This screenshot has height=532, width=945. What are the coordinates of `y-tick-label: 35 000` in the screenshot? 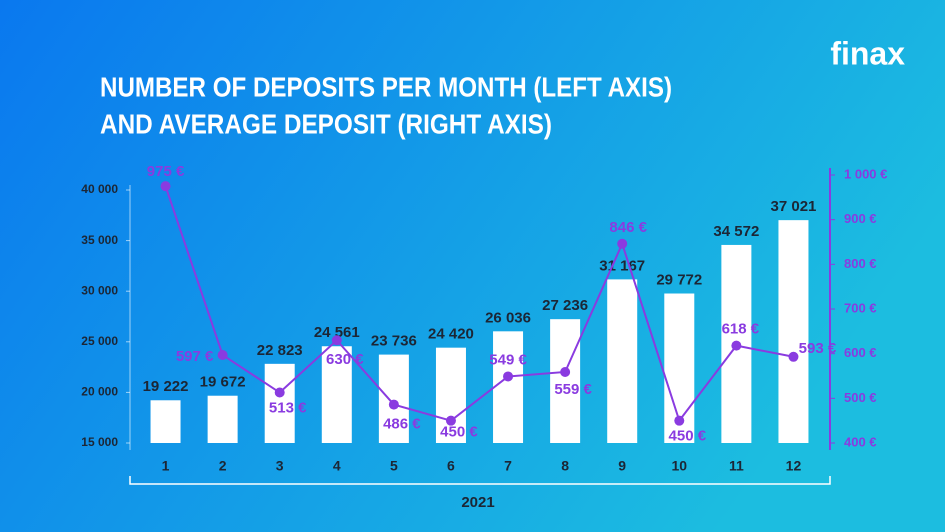 It's located at (99, 240).